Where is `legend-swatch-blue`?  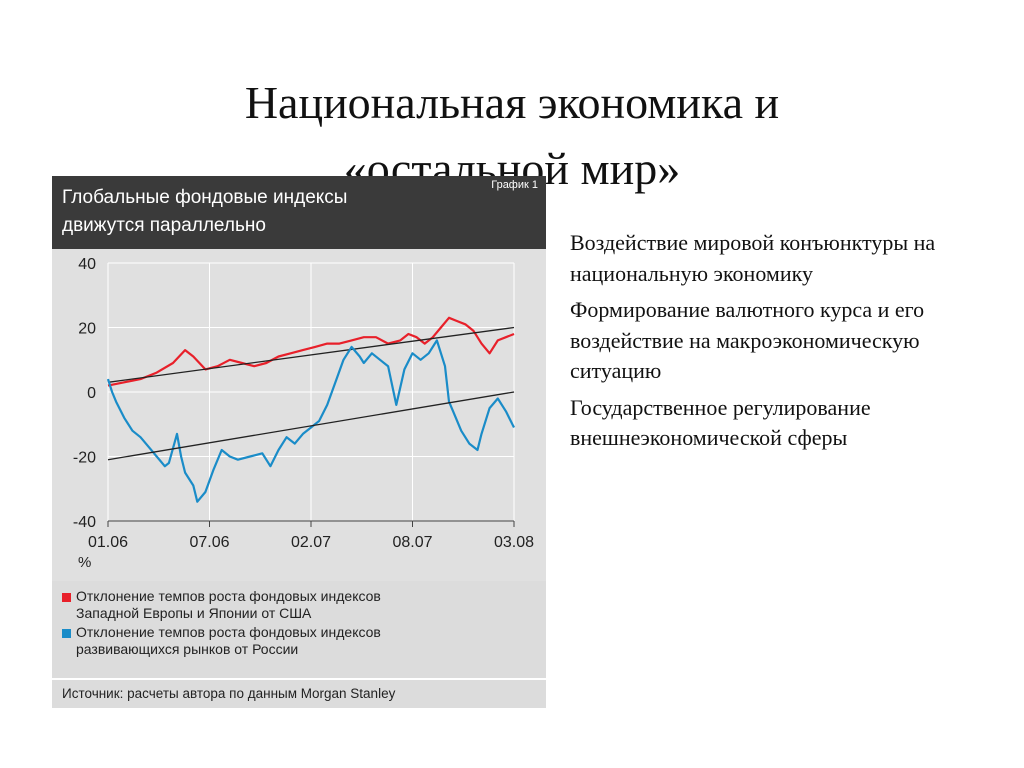
legend-swatch-blue is located at coordinates (66, 633).